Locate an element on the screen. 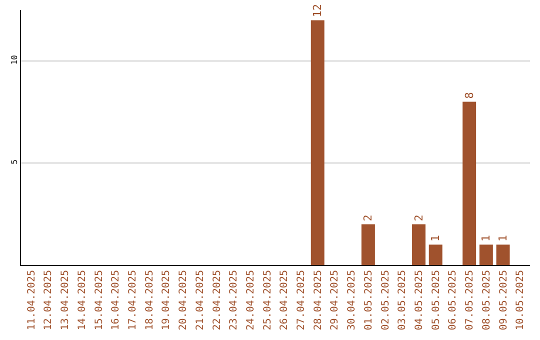 This screenshot has height=340, width=540. x-tick-label: 03.05.2025 is located at coordinates (402, 300).